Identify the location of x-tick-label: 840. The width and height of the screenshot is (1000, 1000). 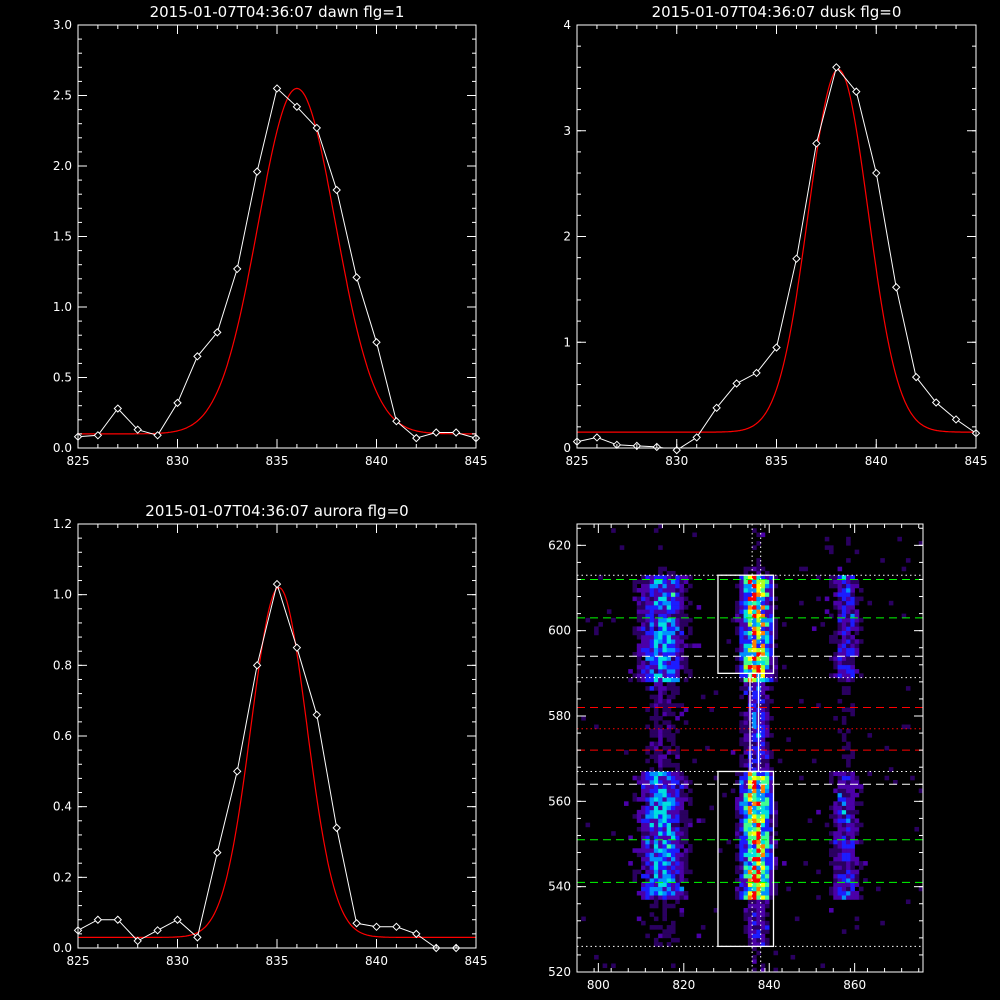
(376, 961).